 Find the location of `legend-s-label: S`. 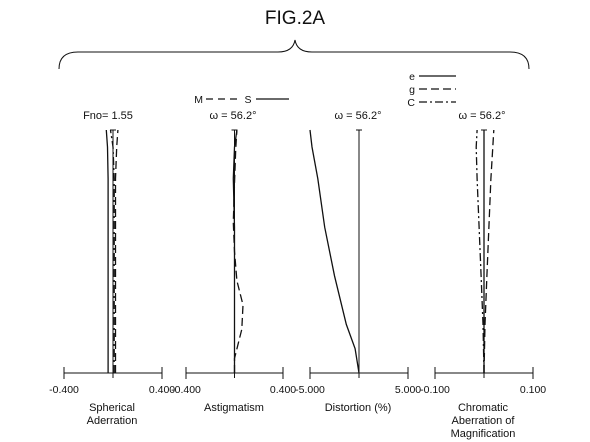

legend-s-label: S is located at coordinates (247, 100).